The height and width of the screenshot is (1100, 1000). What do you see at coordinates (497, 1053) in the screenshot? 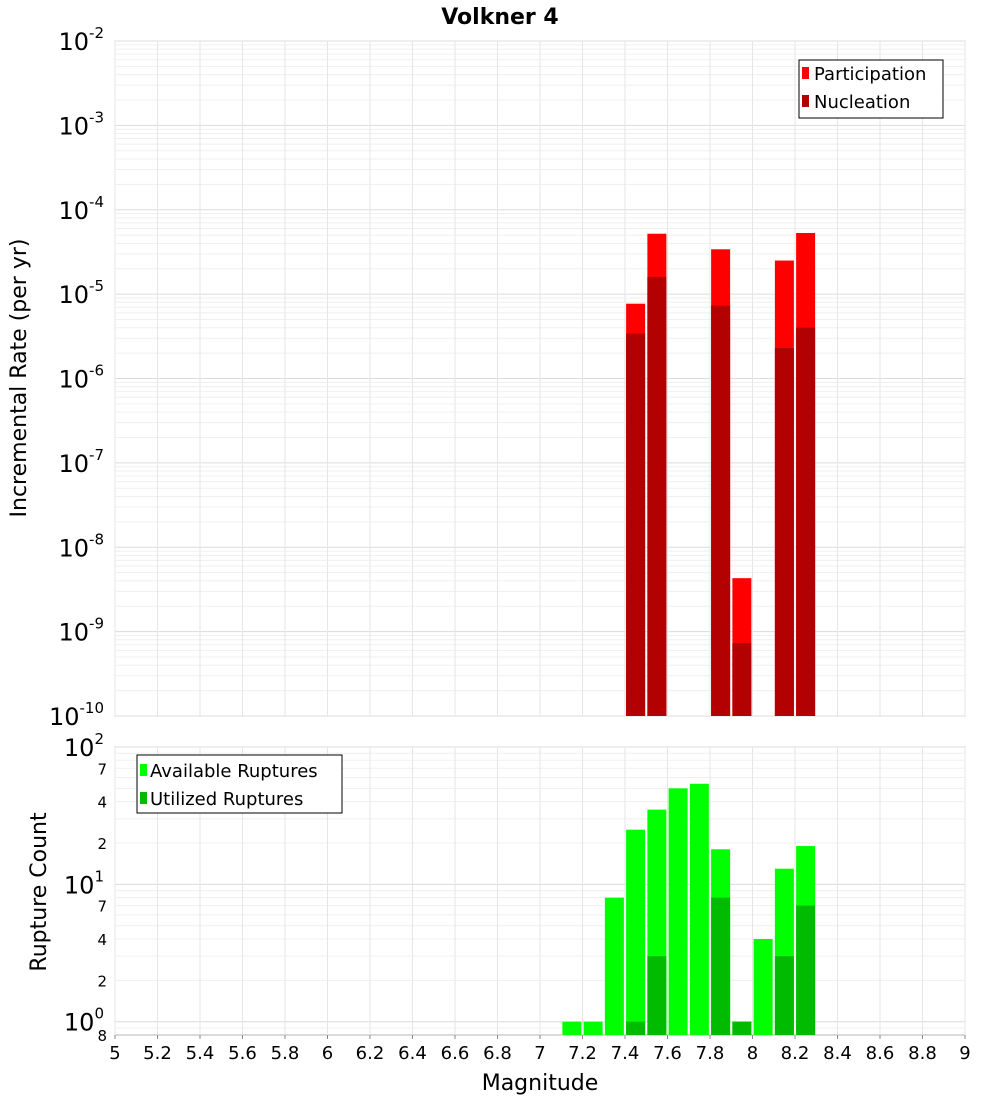
I see `x-tick-label: 6.8` at bounding box center [497, 1053].